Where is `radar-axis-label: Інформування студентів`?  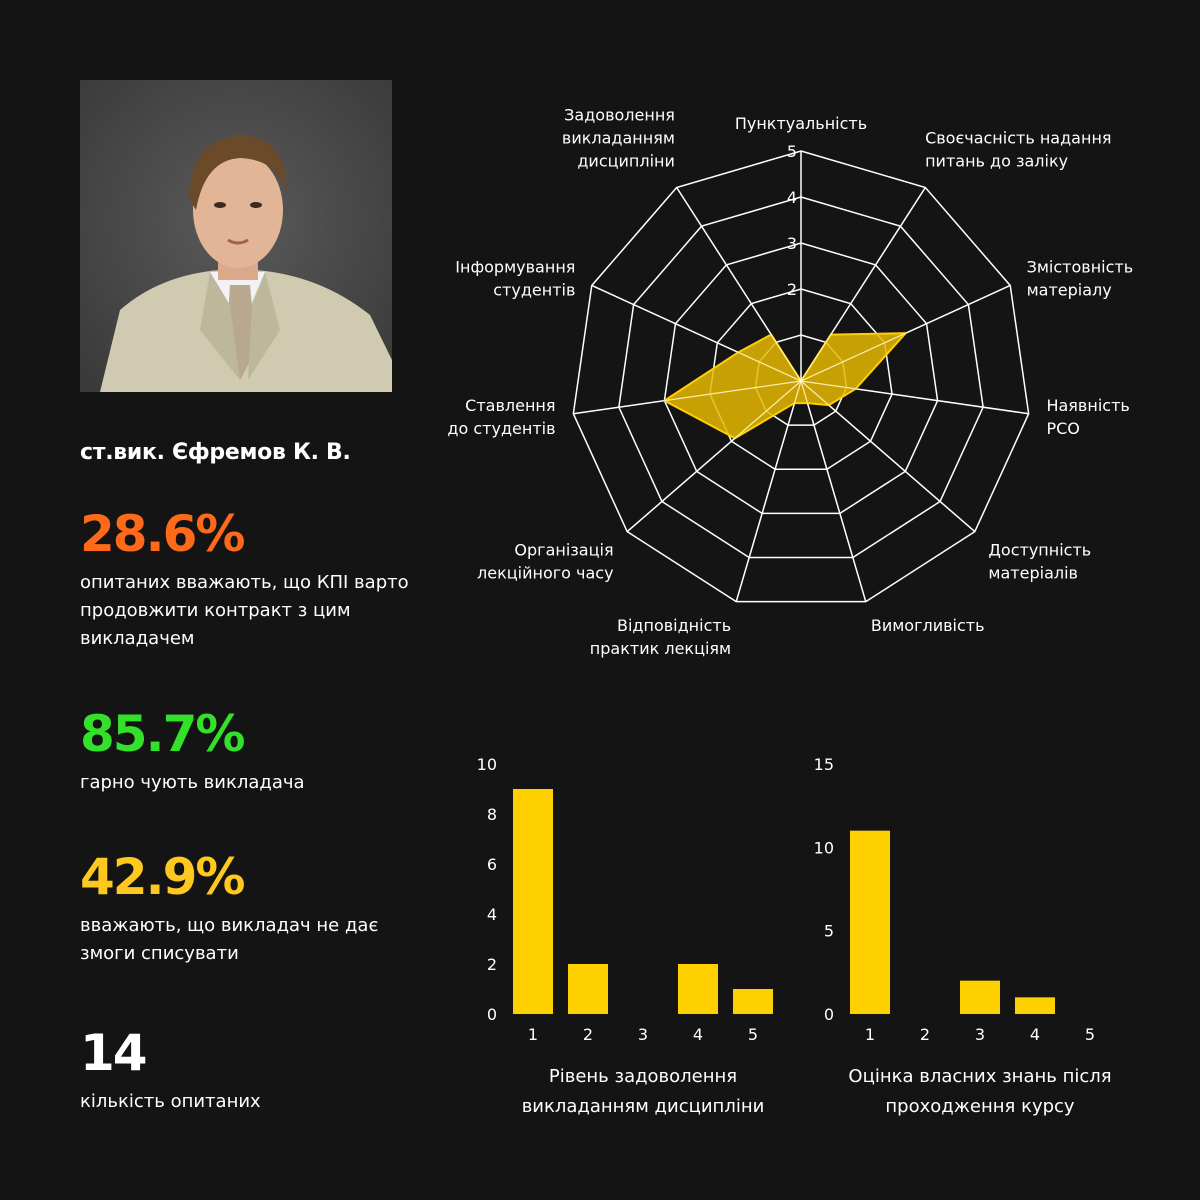
radar-axis-label: Інформування студентів is located at coordinates (515, 278).